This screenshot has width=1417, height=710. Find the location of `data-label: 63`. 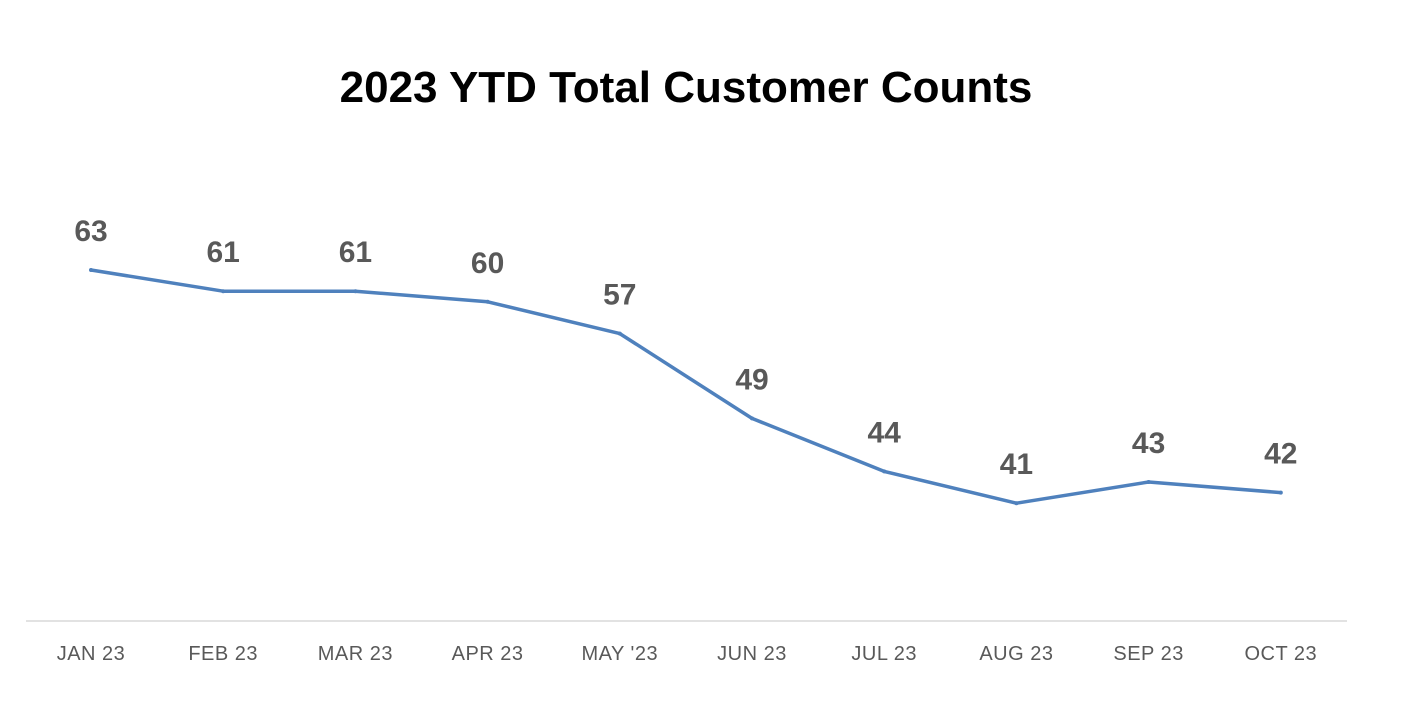

data-label: 63 is located at coordinates (90, 231).